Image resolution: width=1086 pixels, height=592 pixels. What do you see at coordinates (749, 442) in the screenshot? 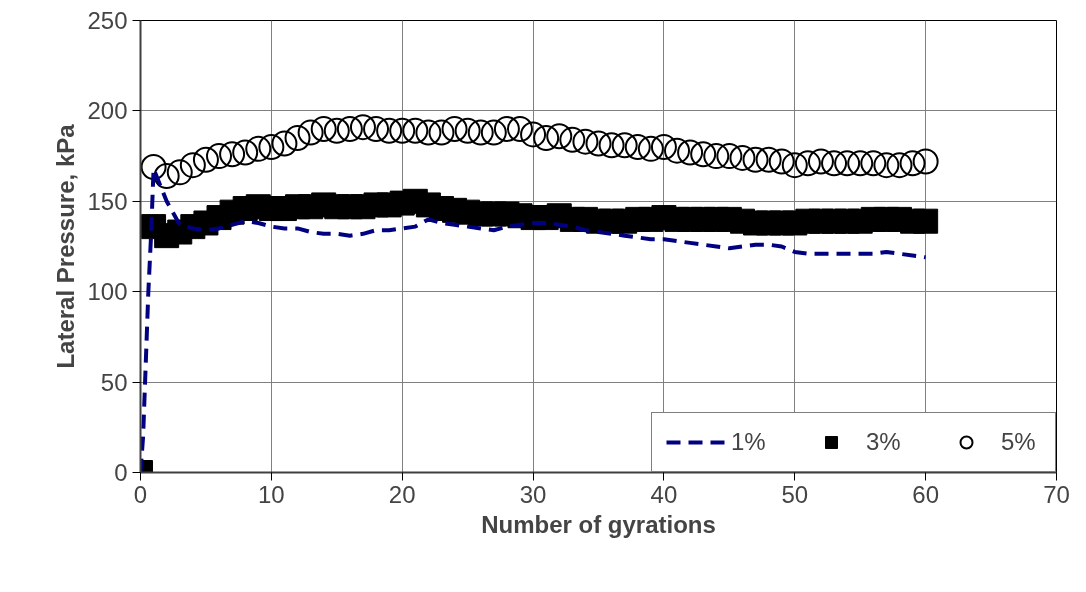
I see `legend-label: 1%` at bounding box center [749, 442].